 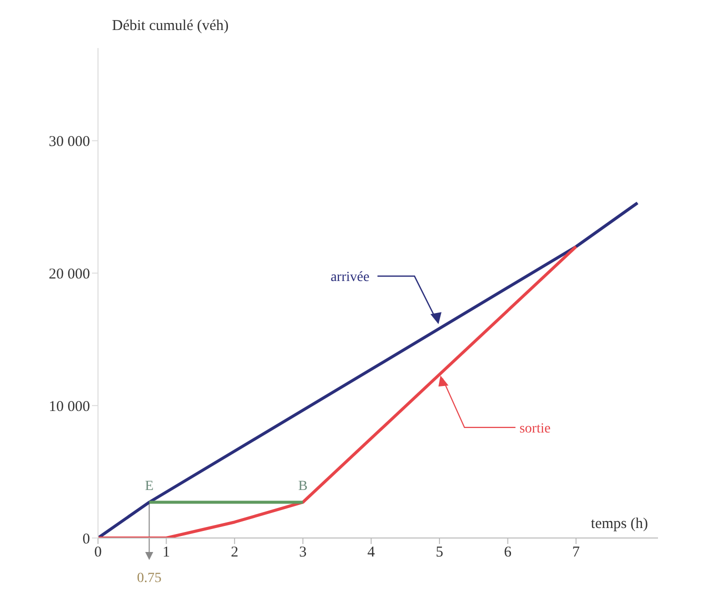 I want to click on x-tick-label: 5, so click(x=440, y=552).